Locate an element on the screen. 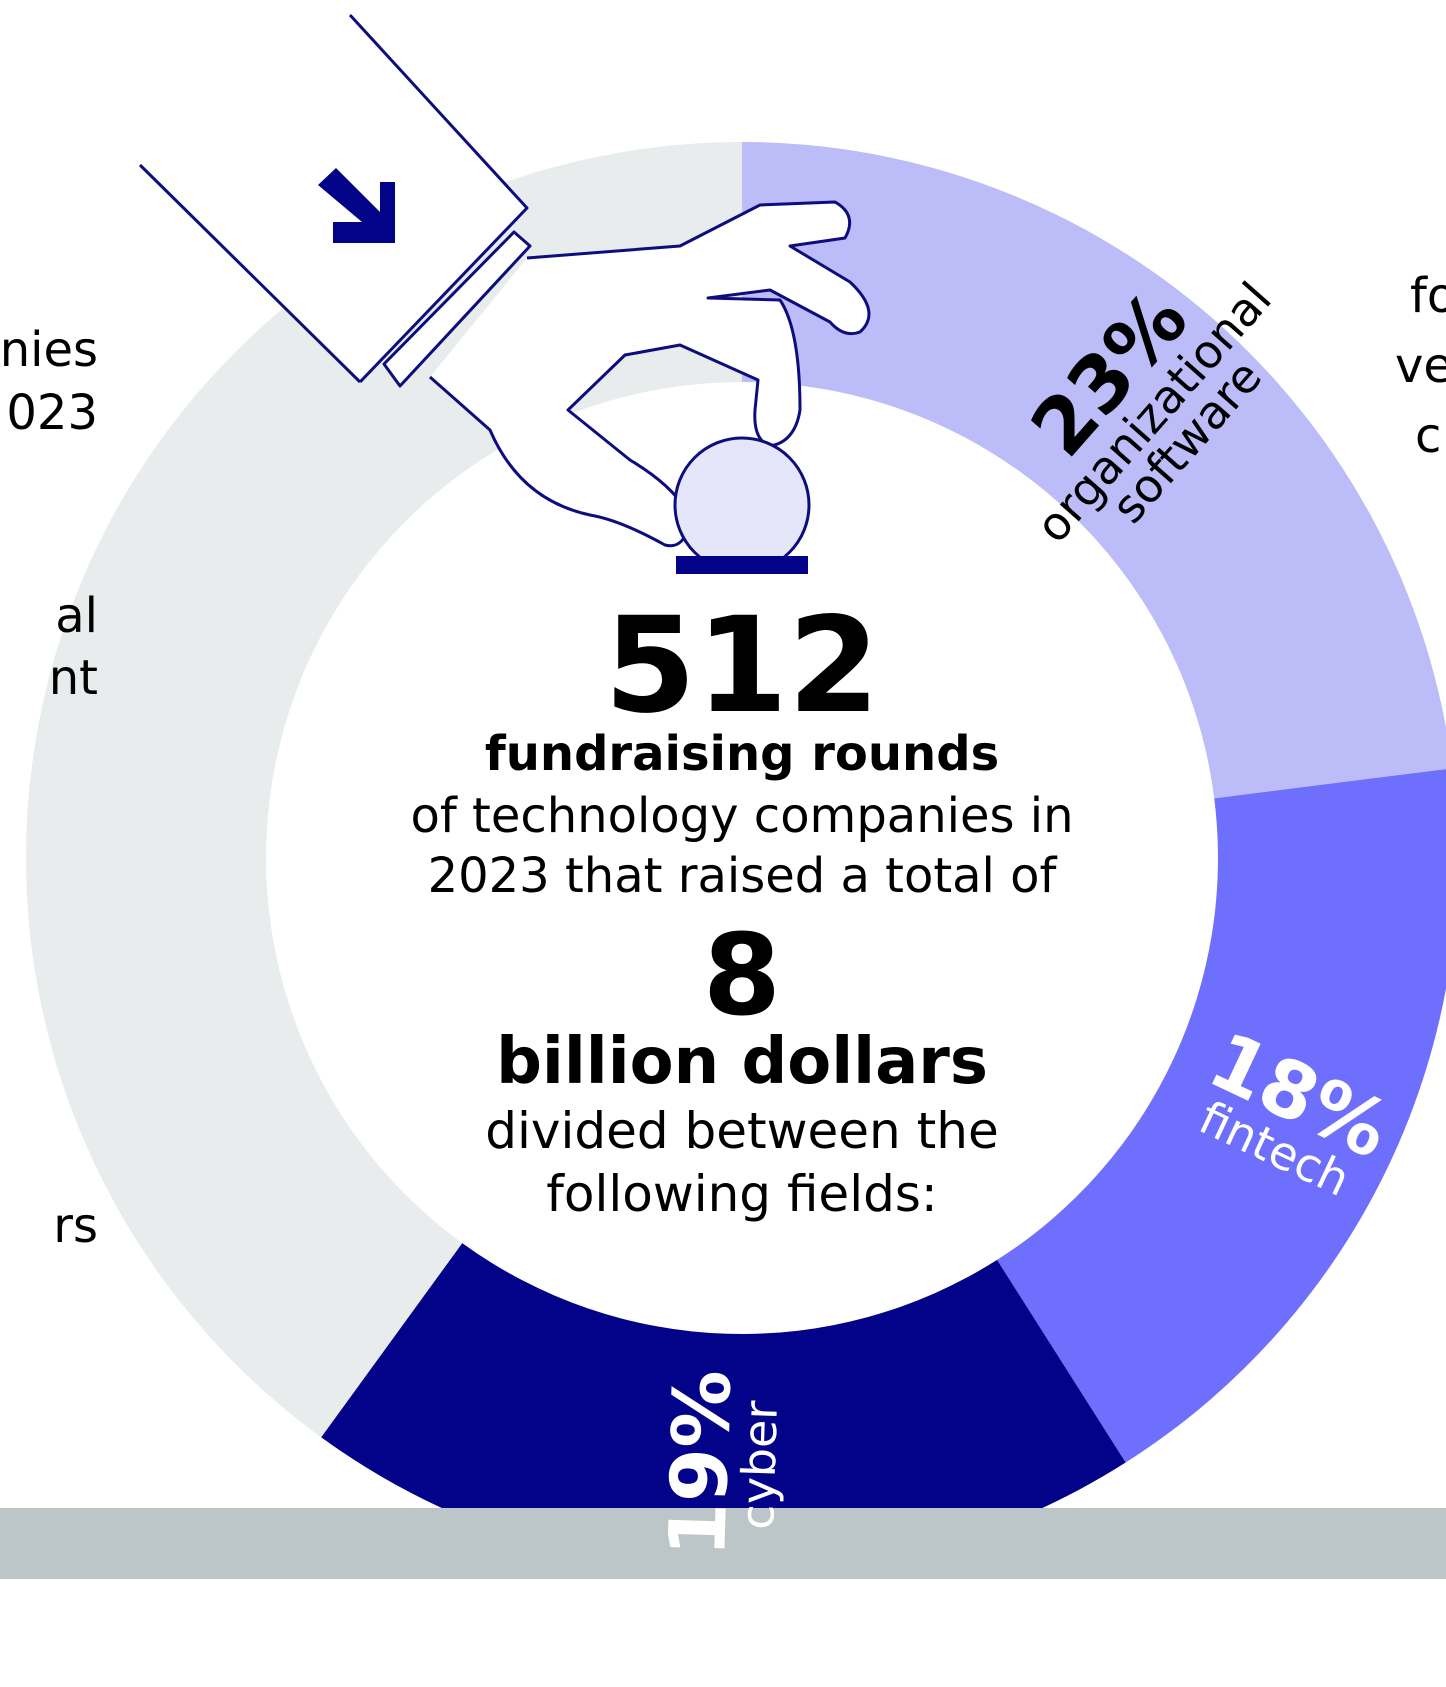 This screenshot has height=1687, width=1446. segment-category: cyber is located at coordinates (759, 1465).